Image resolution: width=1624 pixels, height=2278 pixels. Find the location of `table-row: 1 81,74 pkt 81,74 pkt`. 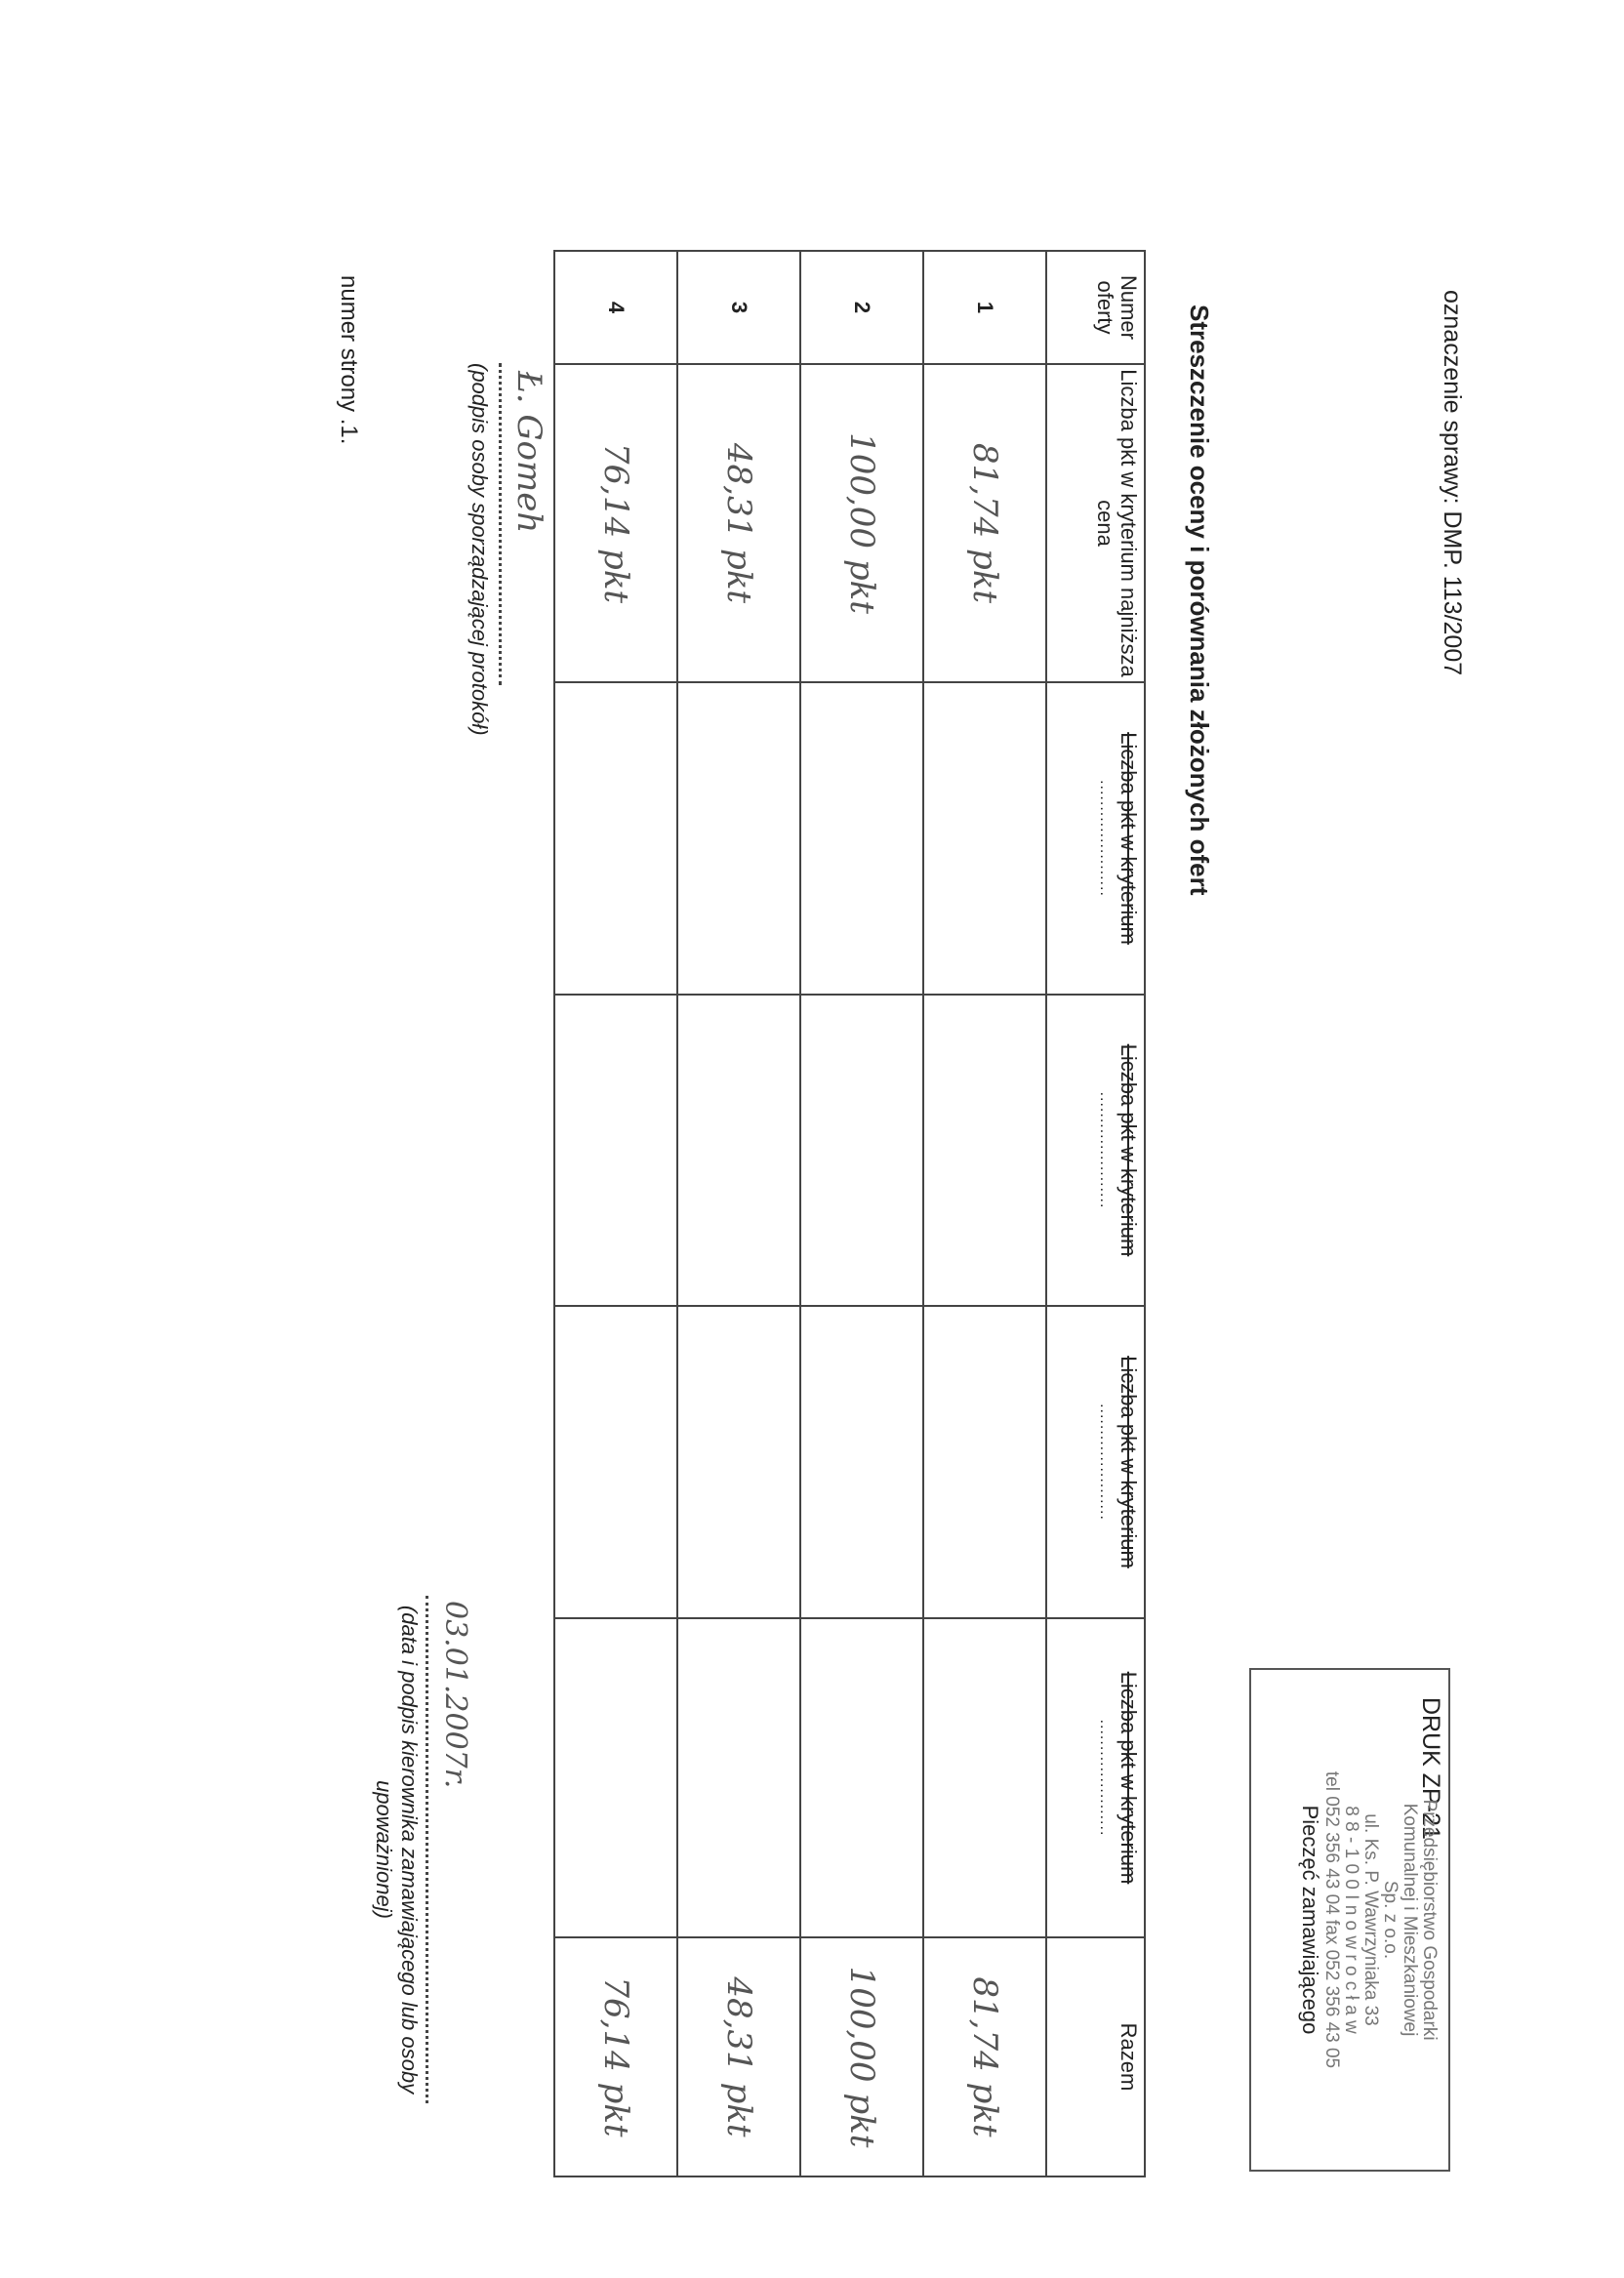

table-row: 1 81,74 pkt 81,74 pkt is located at coordinates (984, 1213).